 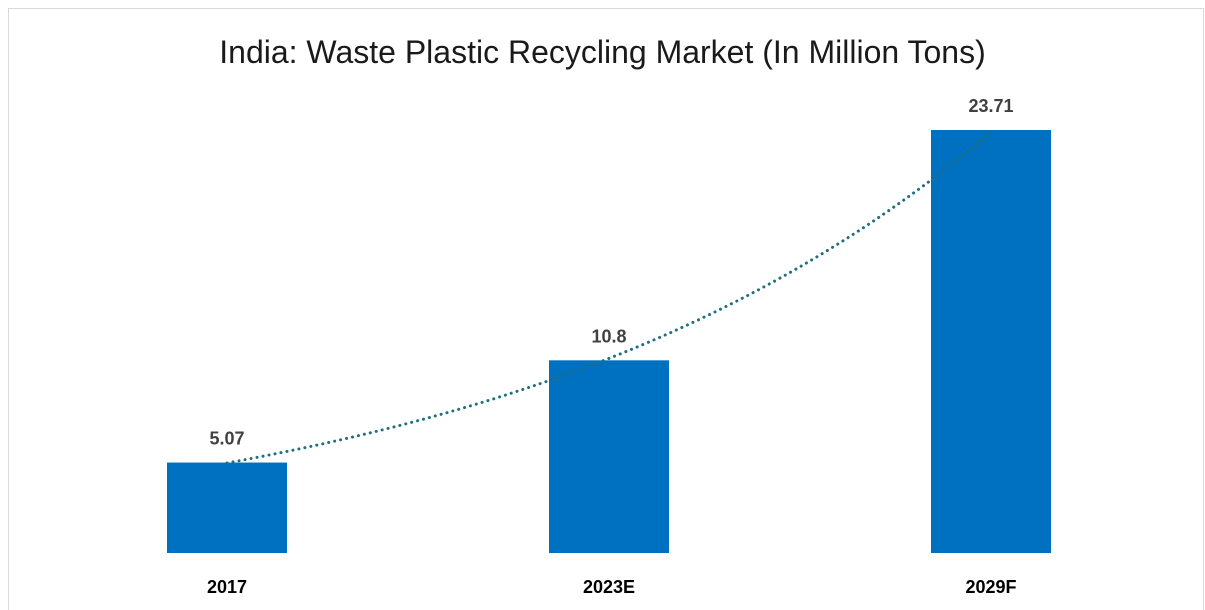 What do you see at coordinates (227, 587) in the screenshot?
I see `x-tick-label-2017: 2017` at bounding box center [227, 587].